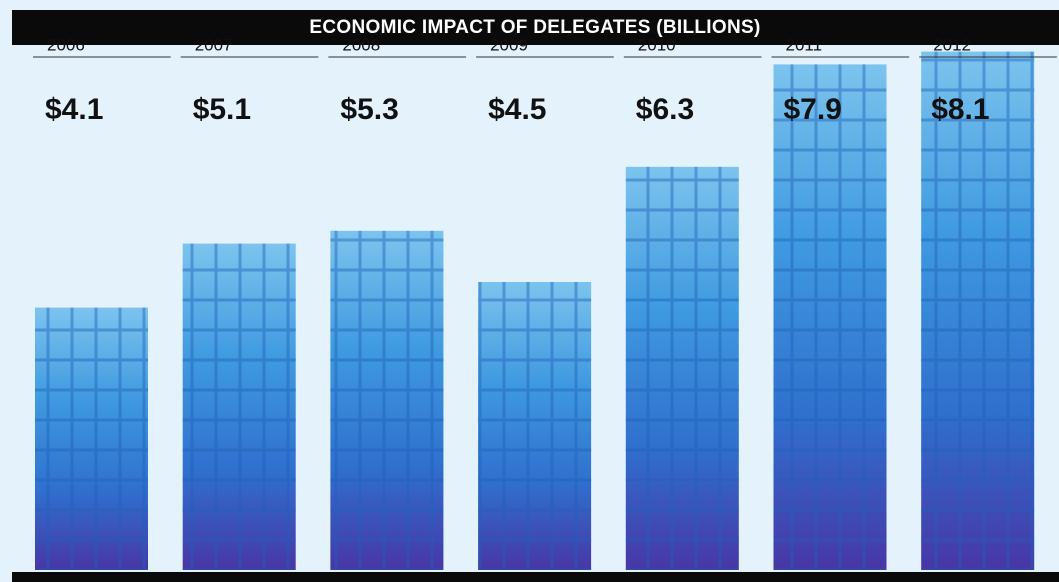 Image resolution: width=1059 pixels, height=582 pixels. Describe the element at coordinates (74, 109) in the screenshot. I see `value-label: $4.1` at that location.